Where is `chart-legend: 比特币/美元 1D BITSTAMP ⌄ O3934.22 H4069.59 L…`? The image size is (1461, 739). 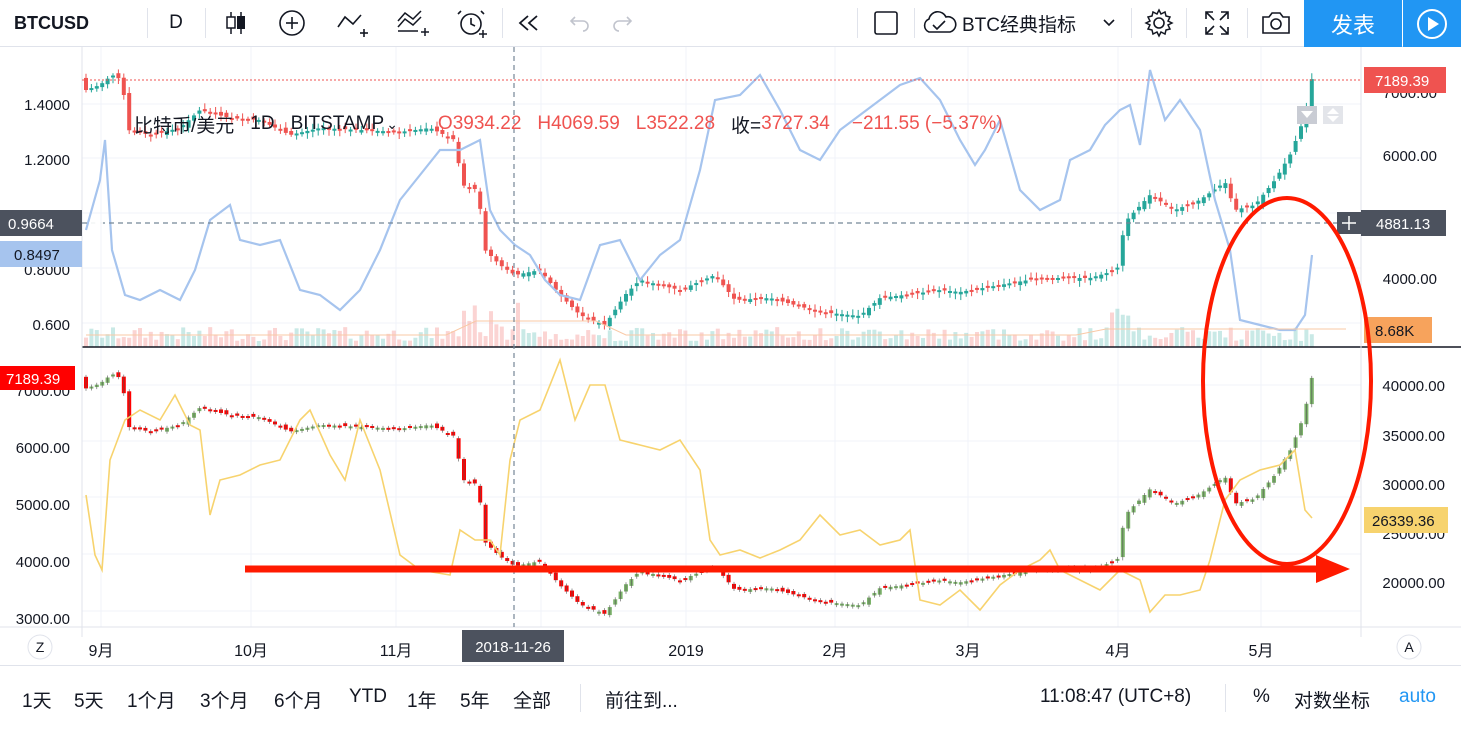 chart-legend: 比特币/美元 1D BITSTAMP ⌄ O3934.22 H4069.59 L… is located at coordinates (551, 124).